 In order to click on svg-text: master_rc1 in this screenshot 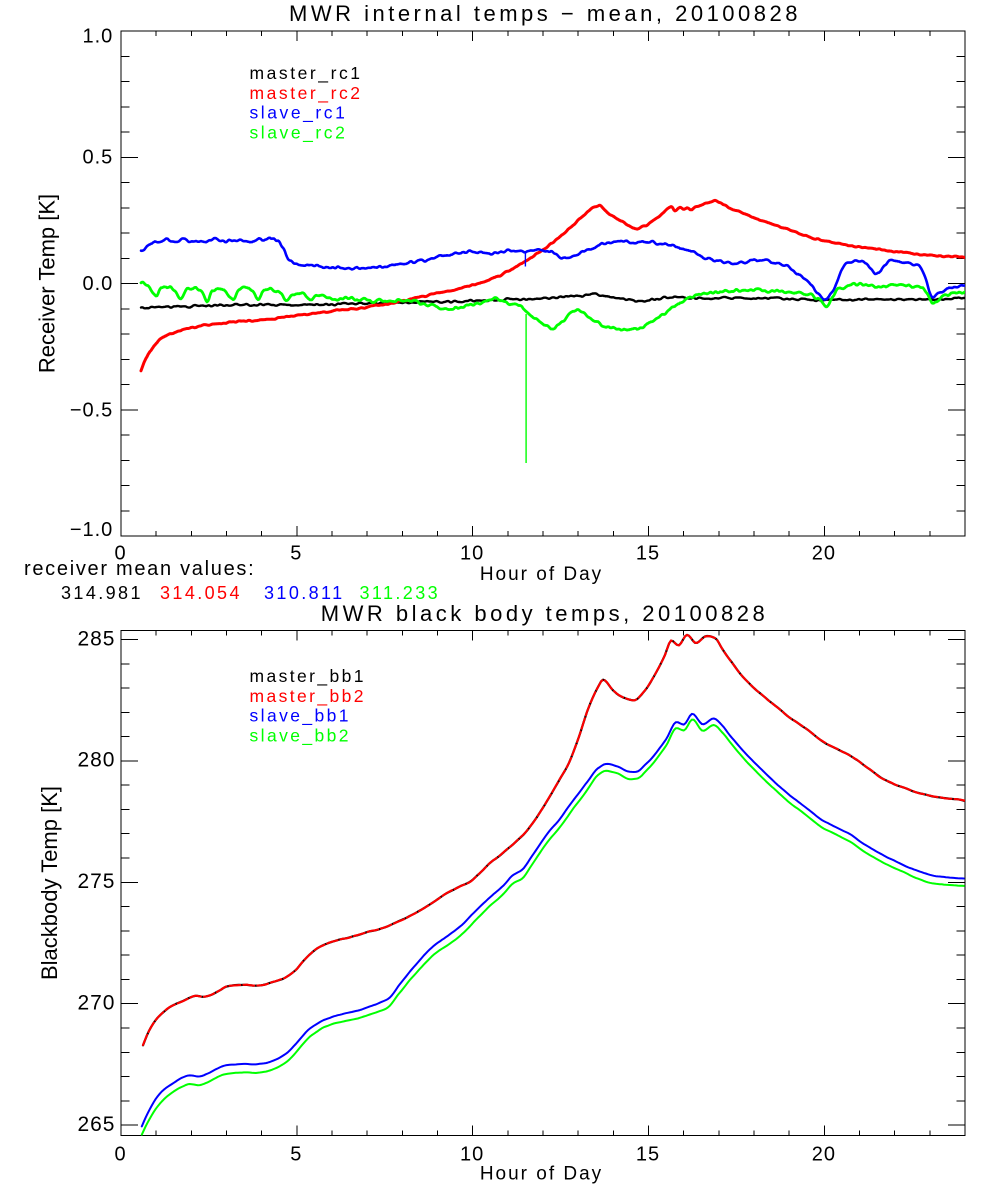, I will do `click(306, 73)`.